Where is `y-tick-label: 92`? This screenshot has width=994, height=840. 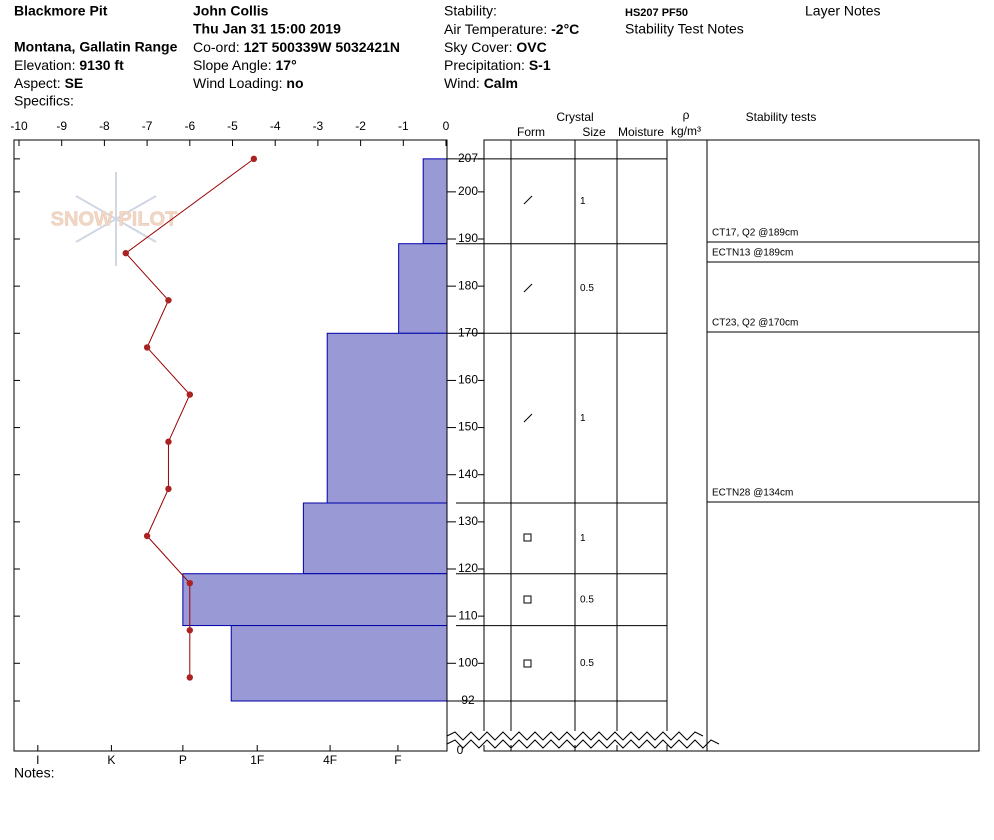 y-tick-label: 92 is located at coordinates (468, 700).